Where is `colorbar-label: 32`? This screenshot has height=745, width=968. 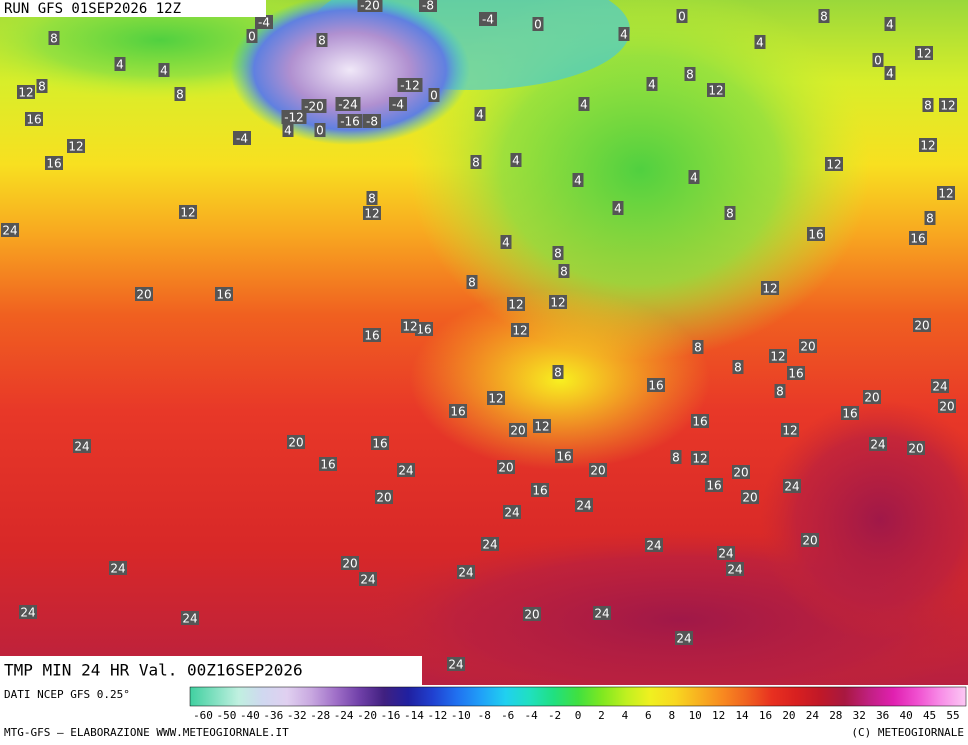 colorbar-label: 32 is located at coordinates (859, 715).